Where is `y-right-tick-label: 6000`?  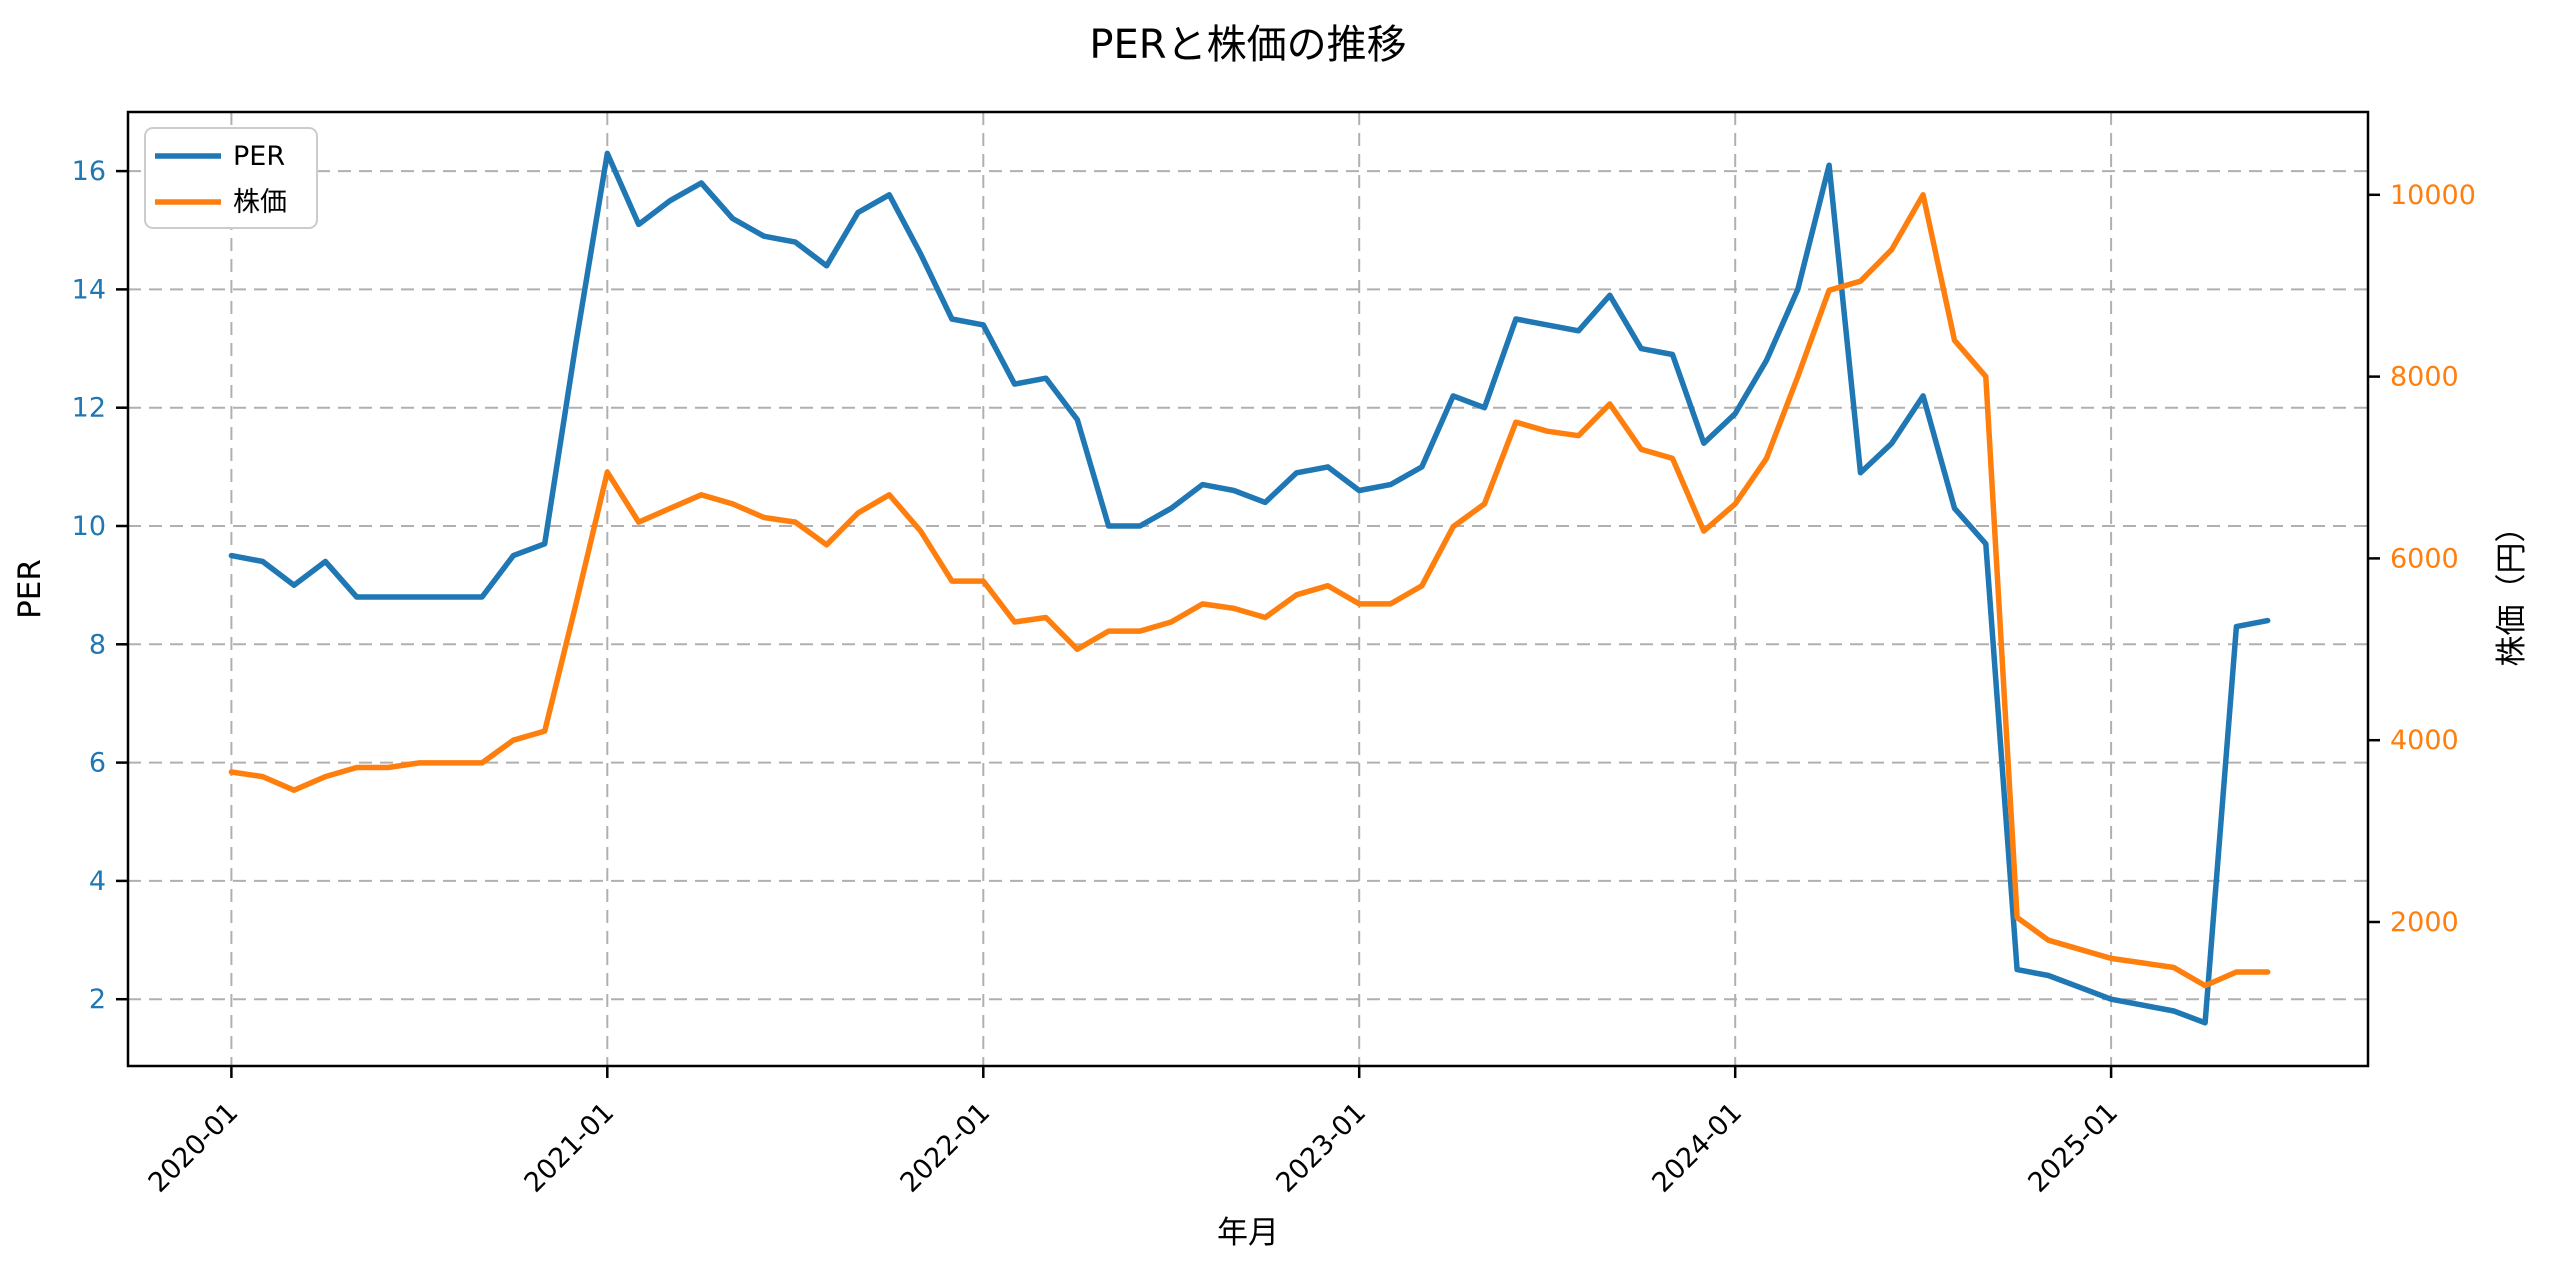 y-right-tick-label: 6000 is located at coordinates (2424, 558).